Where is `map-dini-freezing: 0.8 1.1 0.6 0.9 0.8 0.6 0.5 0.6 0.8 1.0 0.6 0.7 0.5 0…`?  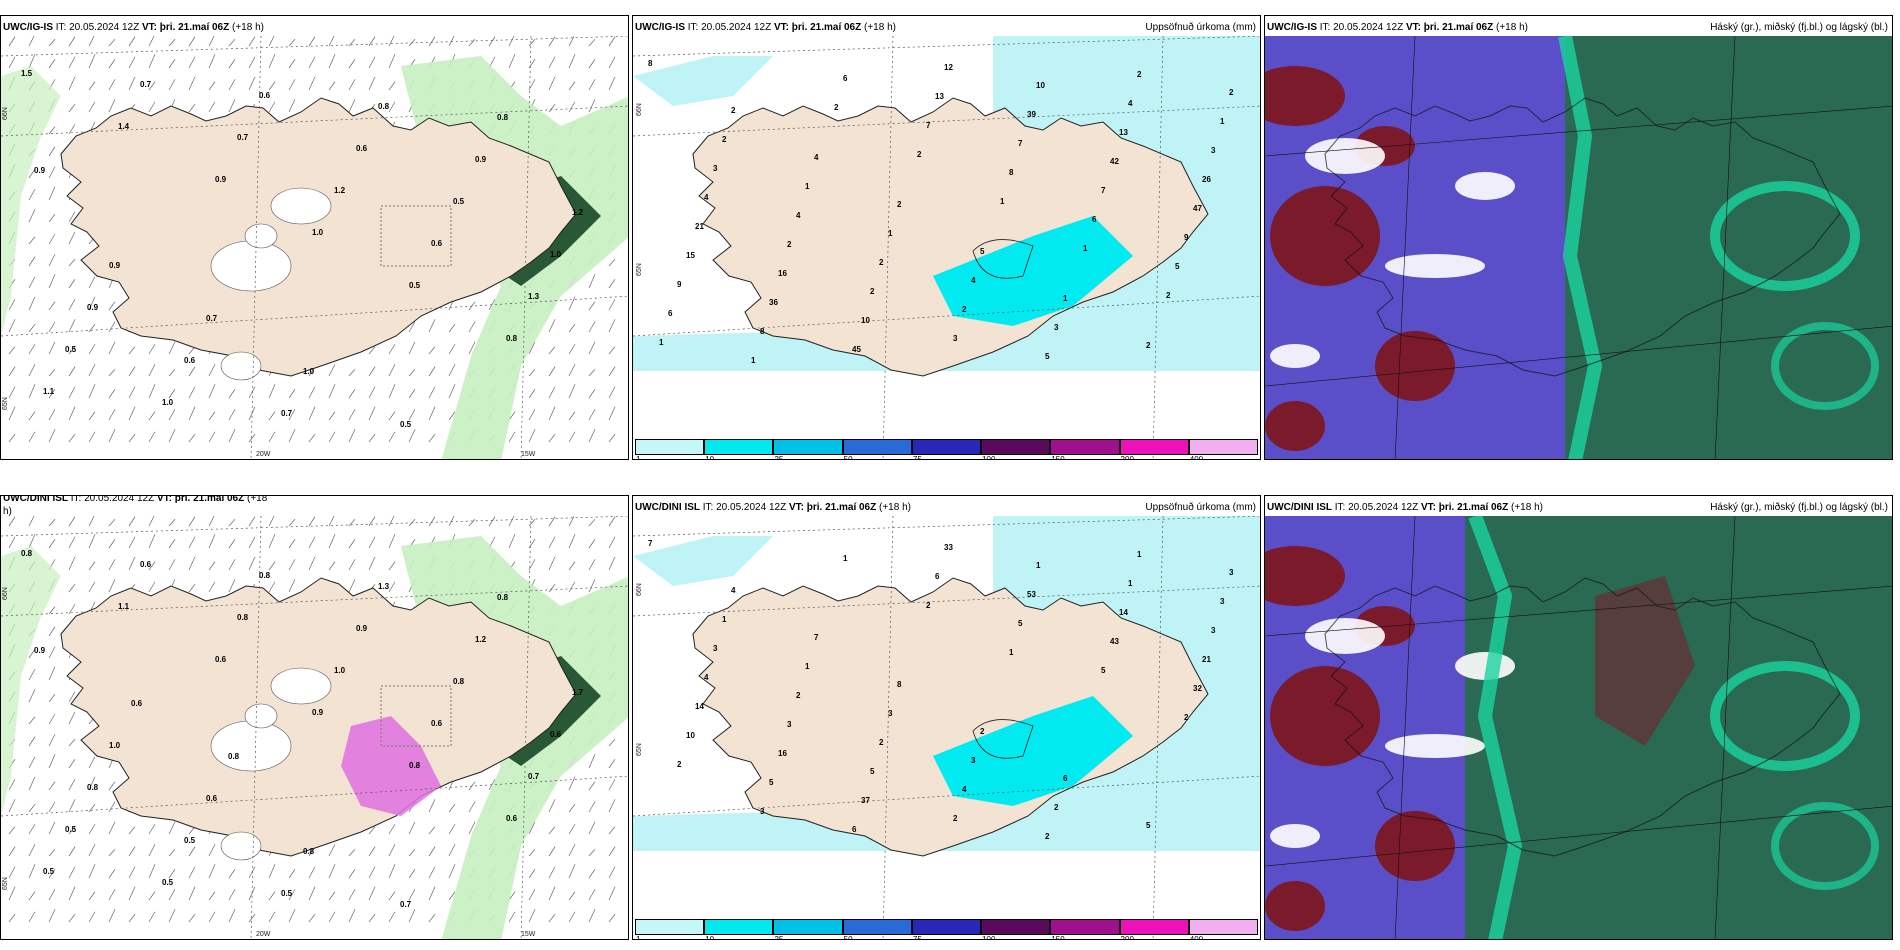
map-dini-freezing: 0.8 1.1 0.6 0.9 0.8 0.6 0.5 0.6 0.8 1.0 0.6 0.7 0.5 0… is located at coordinates (314, 727).